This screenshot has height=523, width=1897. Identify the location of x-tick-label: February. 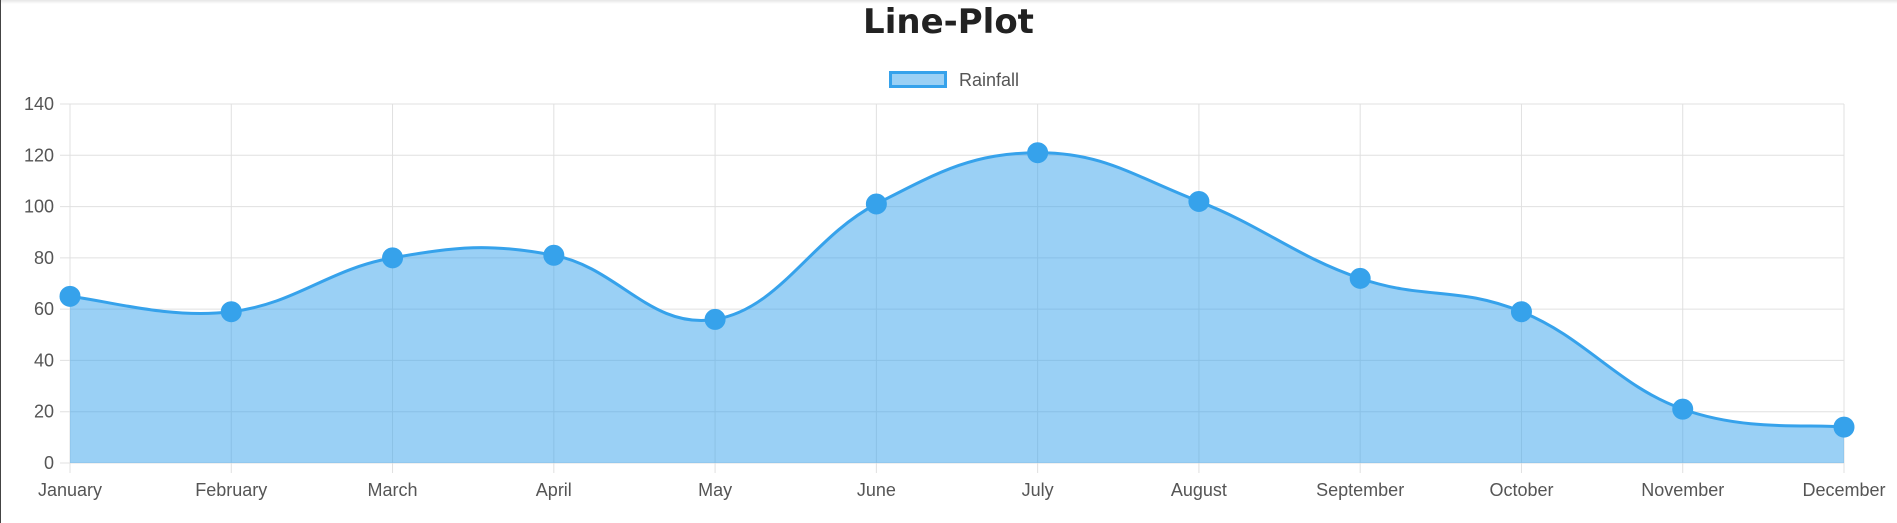
(231, 490).